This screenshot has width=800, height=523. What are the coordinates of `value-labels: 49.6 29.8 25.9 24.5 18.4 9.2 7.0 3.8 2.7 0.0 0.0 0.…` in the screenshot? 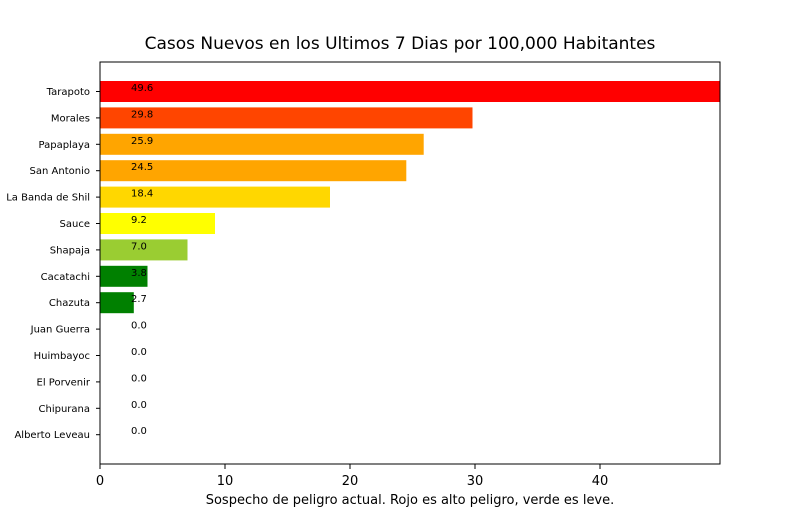 It's located at (142, 260).